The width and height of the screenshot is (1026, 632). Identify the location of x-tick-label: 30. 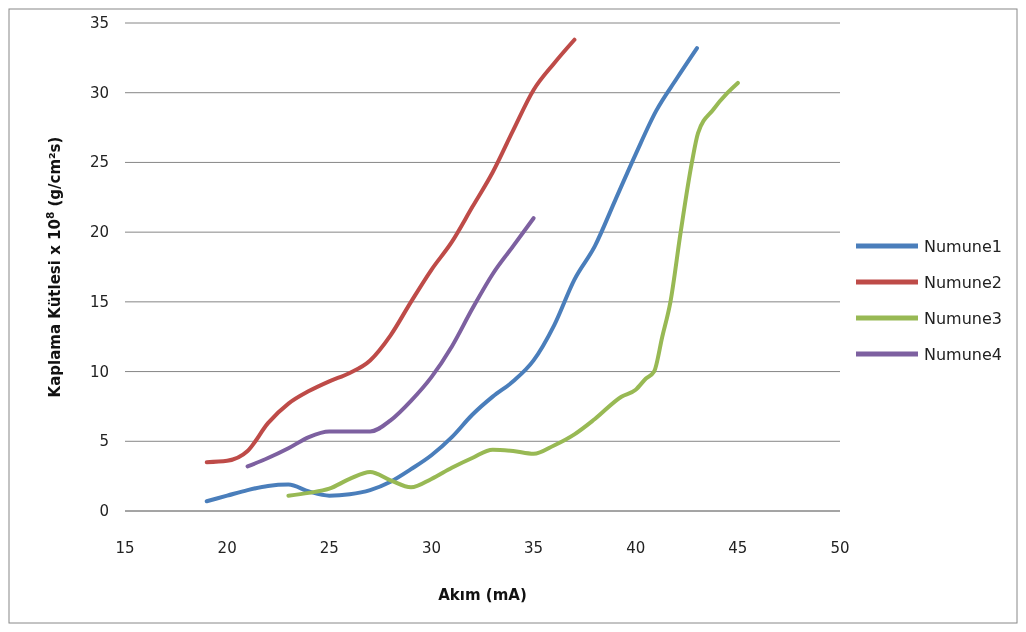
(431, 548).